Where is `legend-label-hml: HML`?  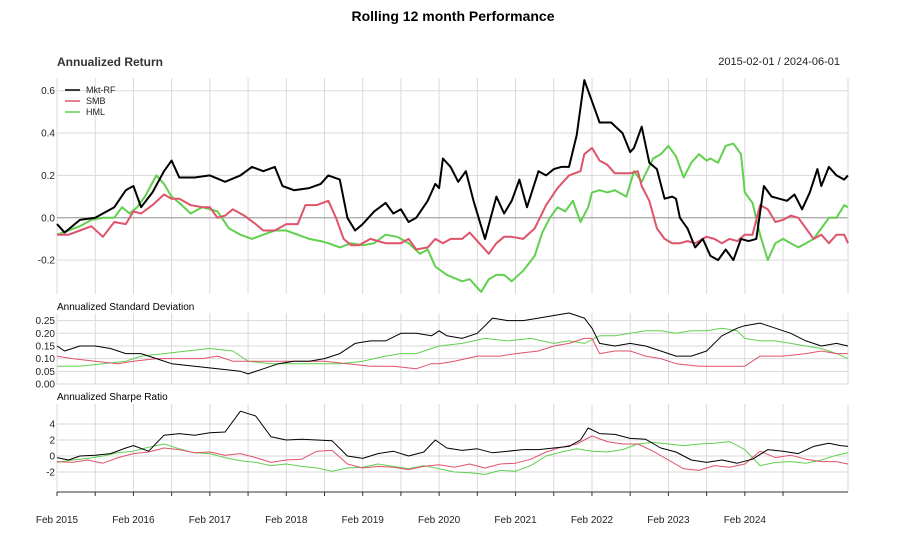 legend-label-hml: HML is located at coordinates (95, 112).